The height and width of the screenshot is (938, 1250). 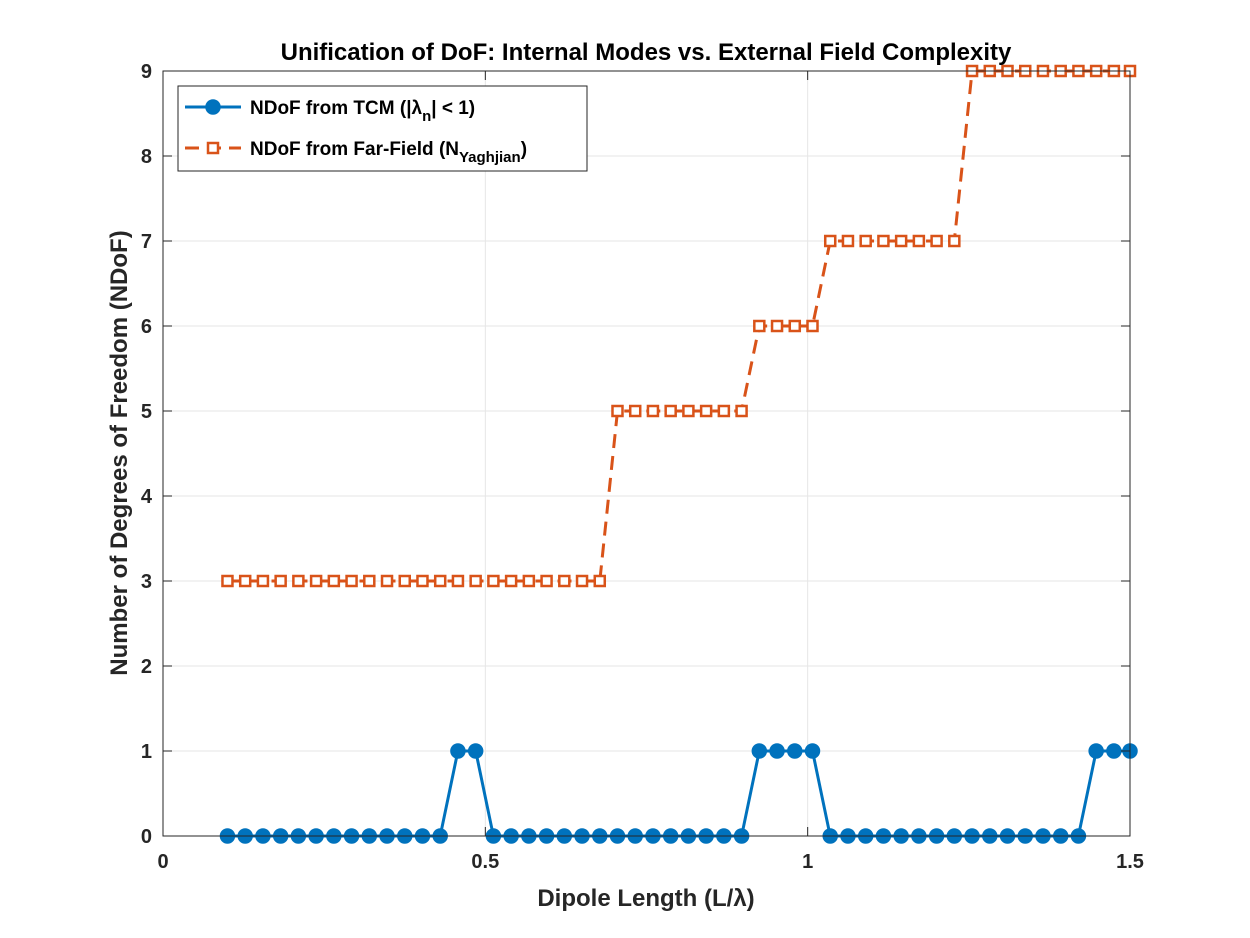 I want to click on legend-box, so click(x=382, y=128).